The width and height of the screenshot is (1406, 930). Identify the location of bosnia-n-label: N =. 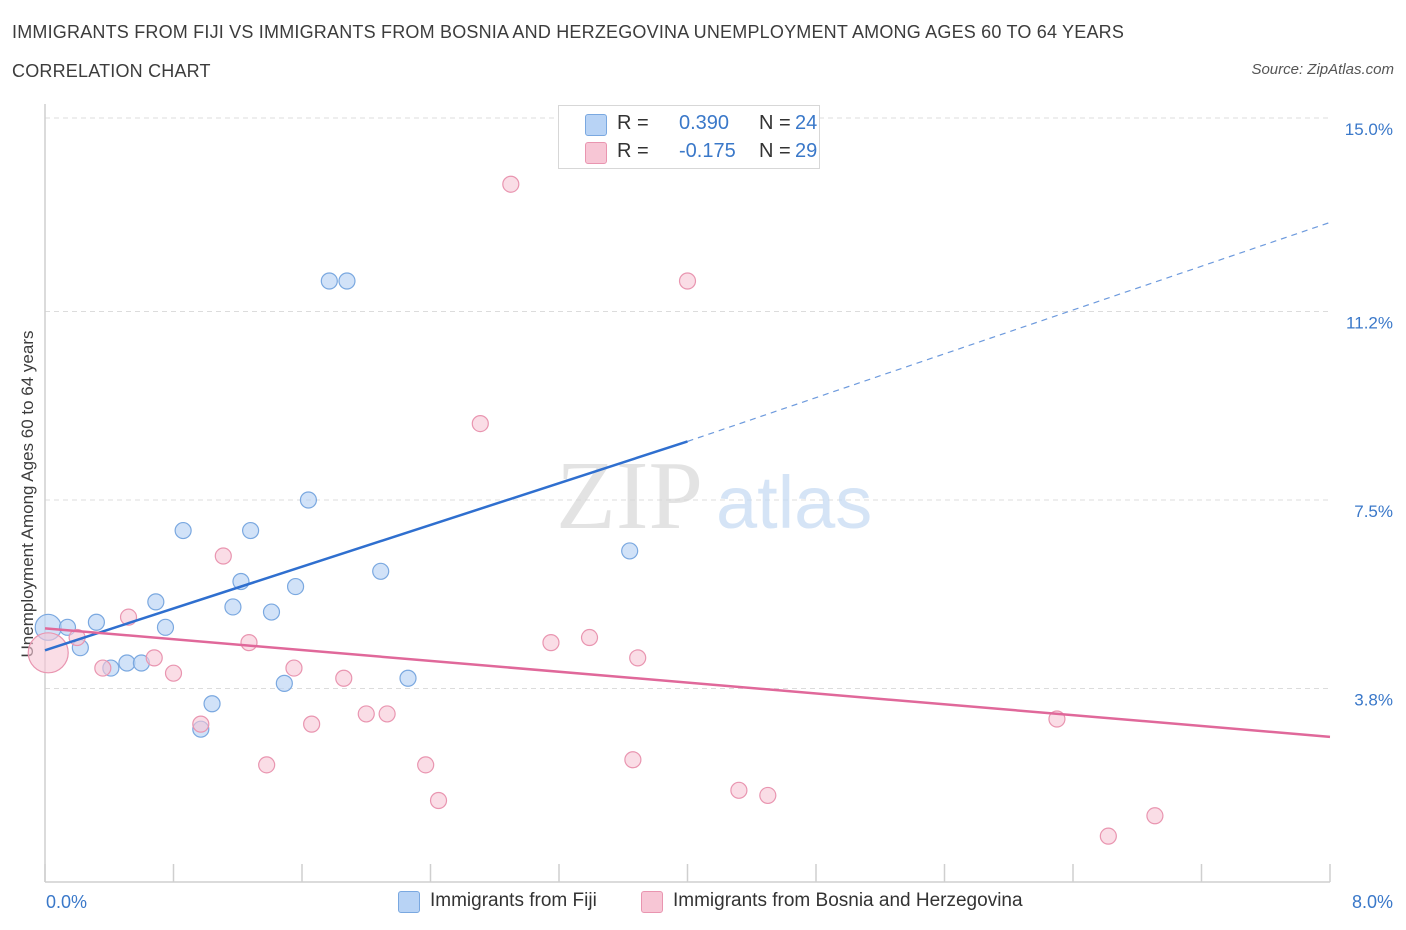
(775, 151).